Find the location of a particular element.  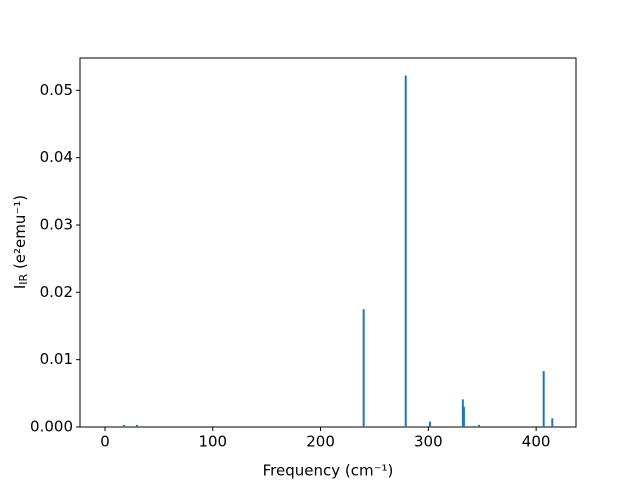

y-tick-label: 0.000 is located at coordinates (51, 427).